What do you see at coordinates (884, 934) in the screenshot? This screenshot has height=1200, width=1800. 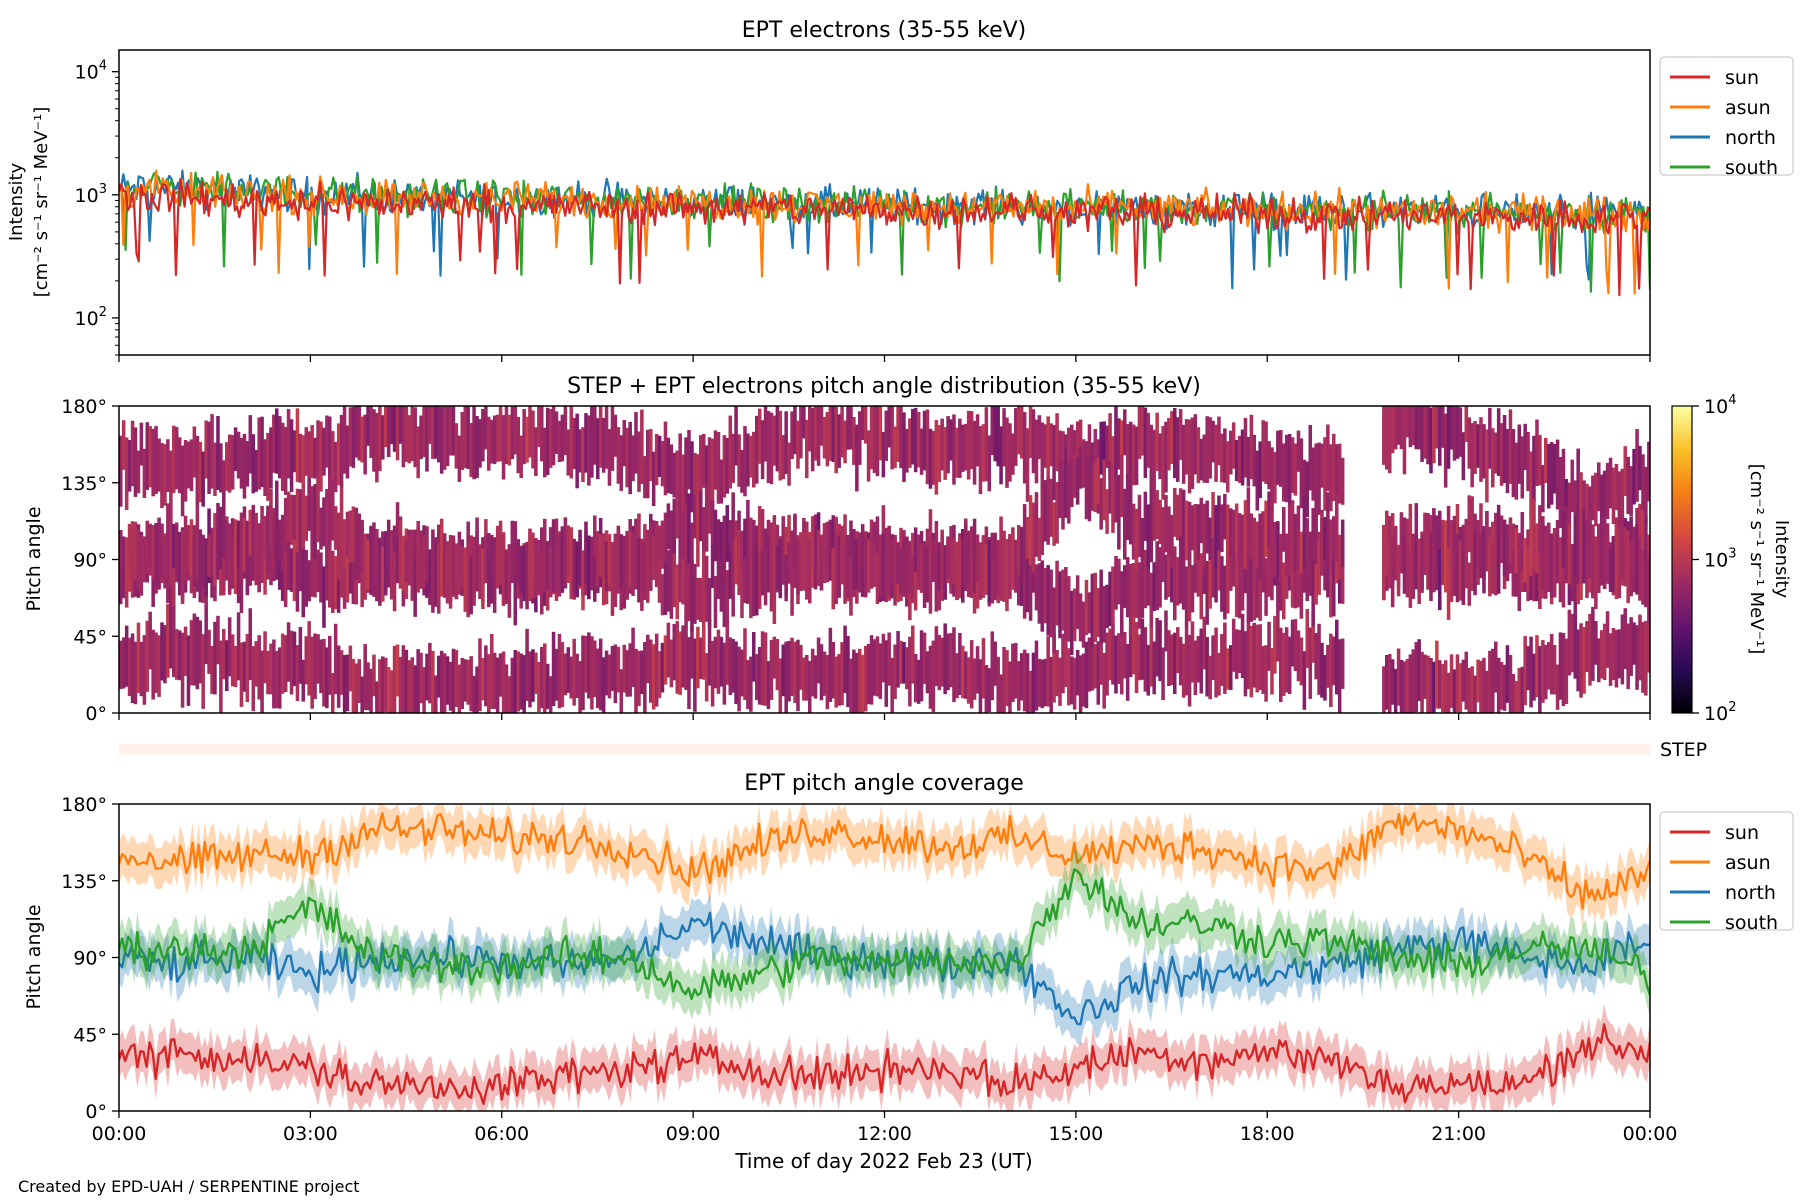 I see `coverage-band-south` at bounding box center [884, 934].